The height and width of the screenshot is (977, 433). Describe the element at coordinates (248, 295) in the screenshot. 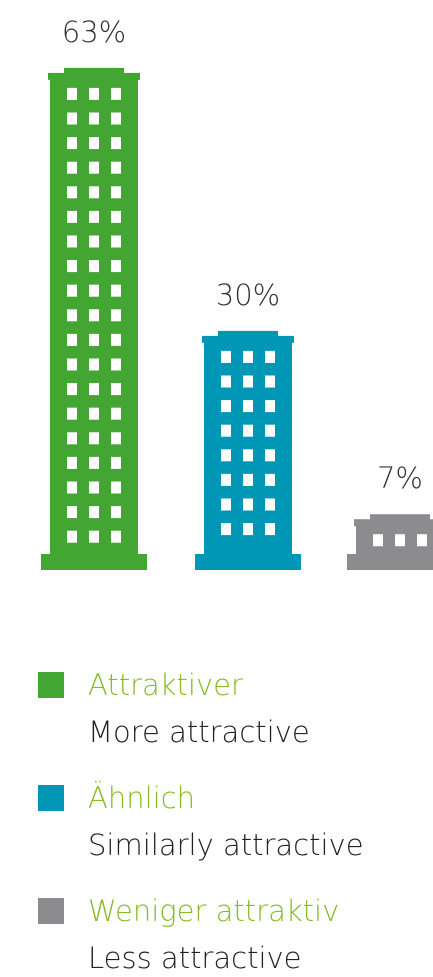

I see `value-label: 30%` at that location.